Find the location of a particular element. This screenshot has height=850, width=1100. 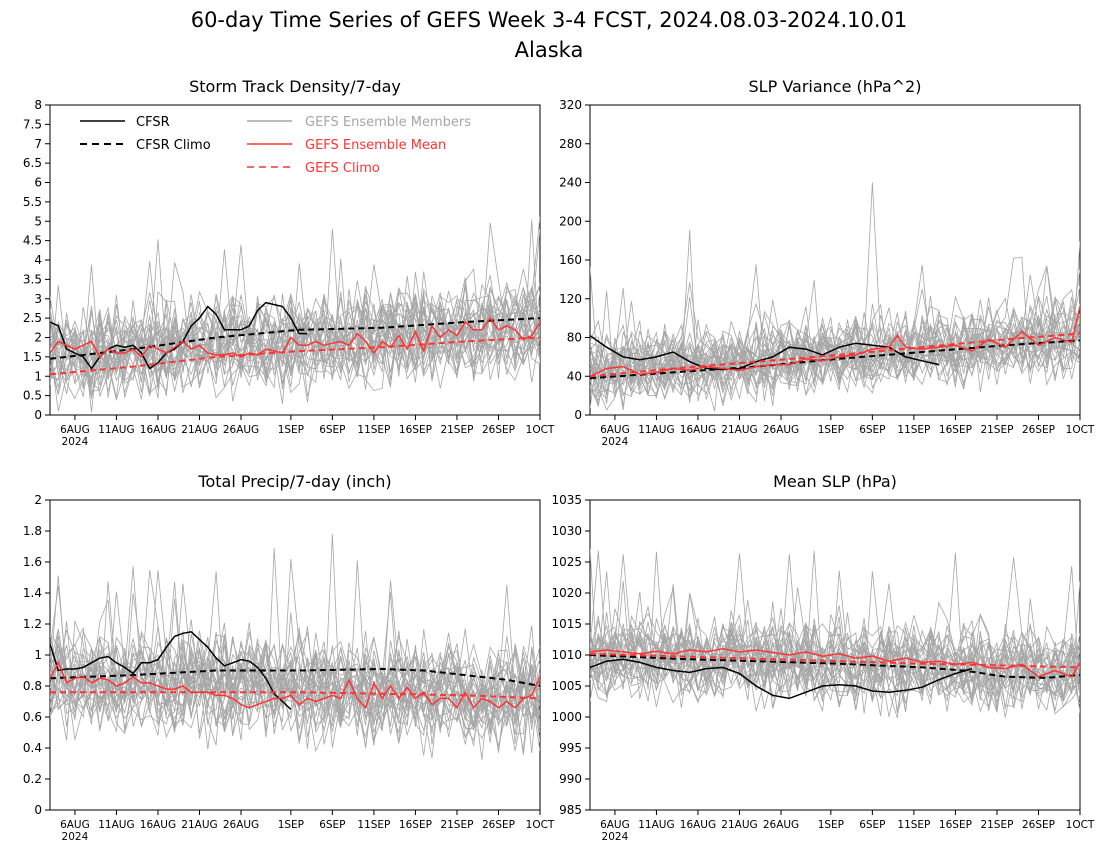

y-tick-label: 280 is located at coordinates (570, 144).